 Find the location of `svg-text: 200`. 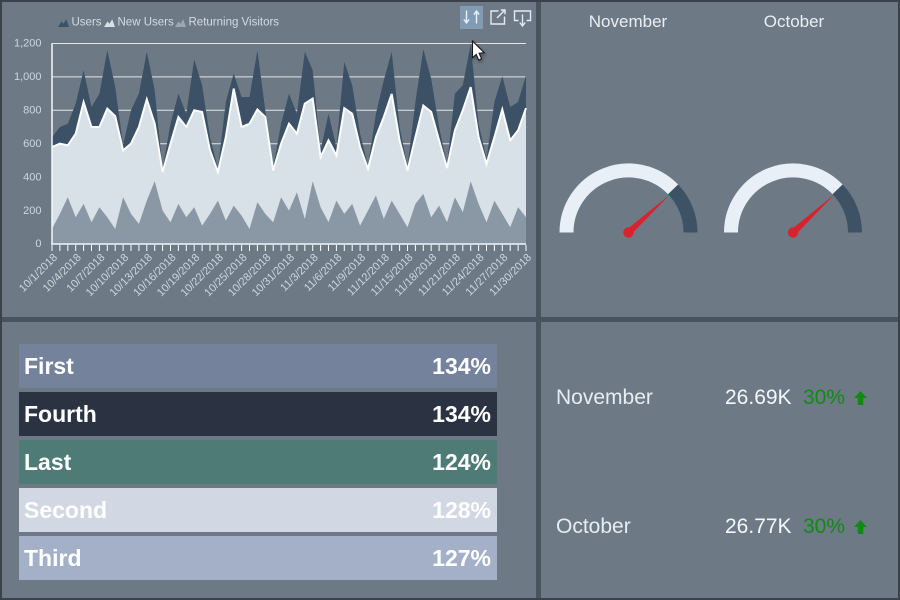

svg-text: 200 is located at coordinates (32, 211).